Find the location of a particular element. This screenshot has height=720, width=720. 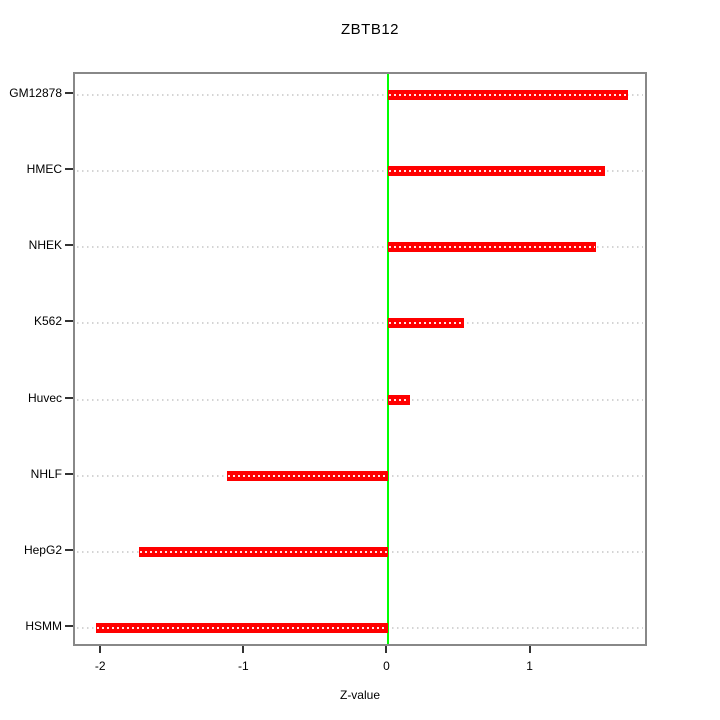

y-axis-label: HepG2 is located at coordinates (42, 549).